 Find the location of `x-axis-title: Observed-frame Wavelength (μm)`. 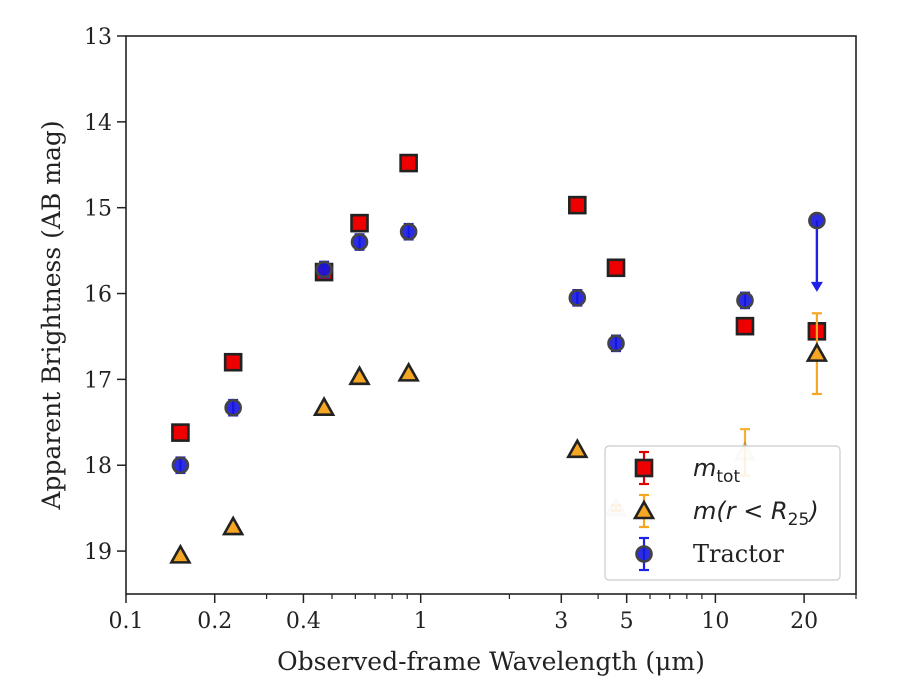

x-axis-title: Observed-frame Wavelength (μm) is located at coordinates (491, 661).